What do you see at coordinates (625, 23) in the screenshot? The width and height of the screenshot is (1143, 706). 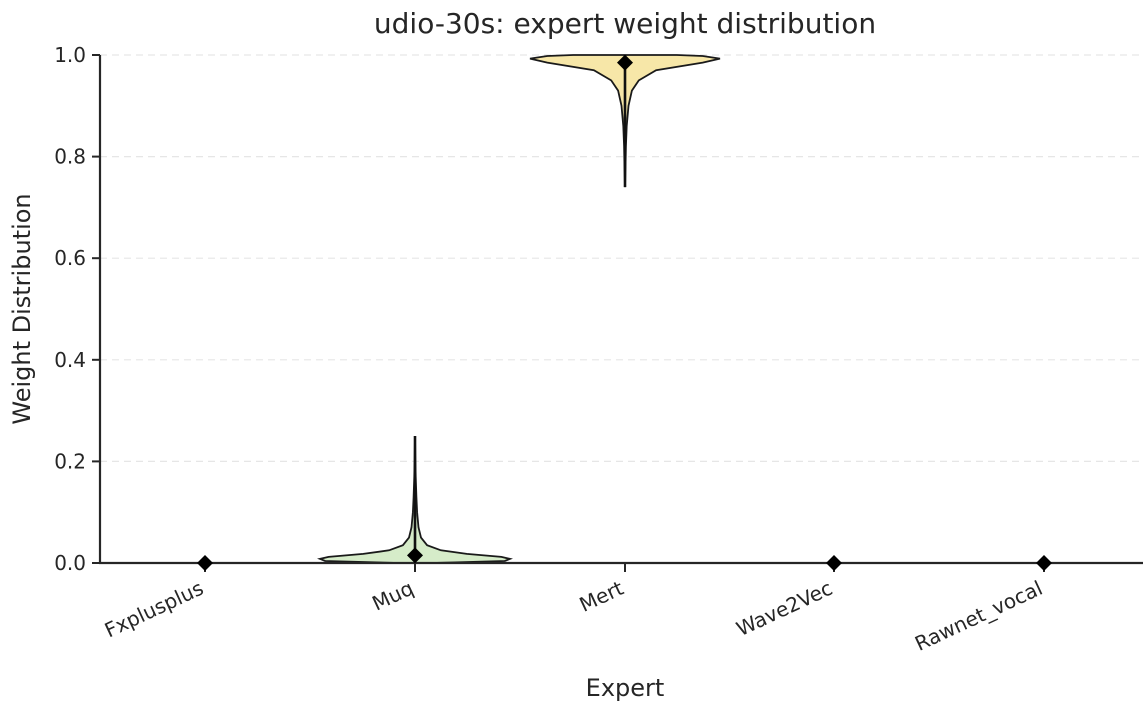 I see `chart-title: udio-30s: expert weight distribution` at bounding box center [625, 23].